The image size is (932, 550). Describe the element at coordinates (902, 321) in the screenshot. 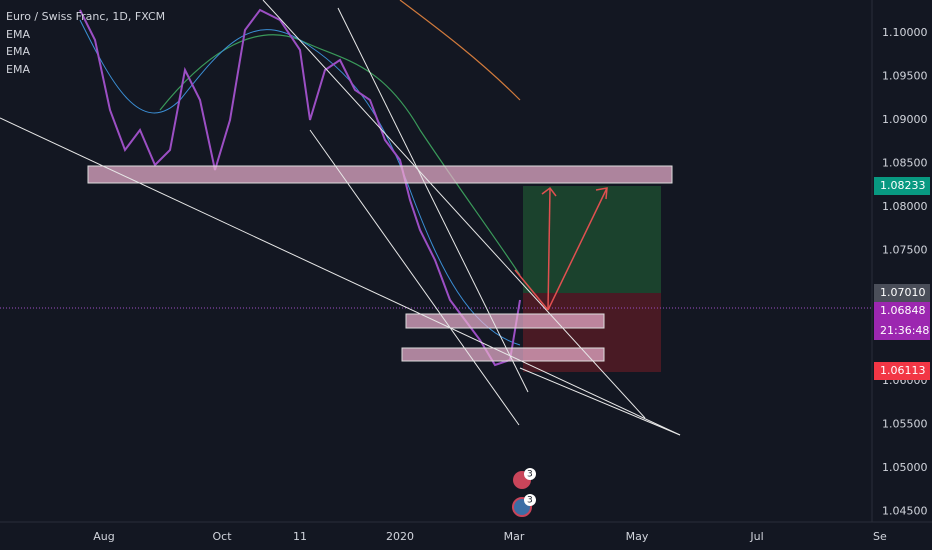

I see `last-price-tag` at that location.